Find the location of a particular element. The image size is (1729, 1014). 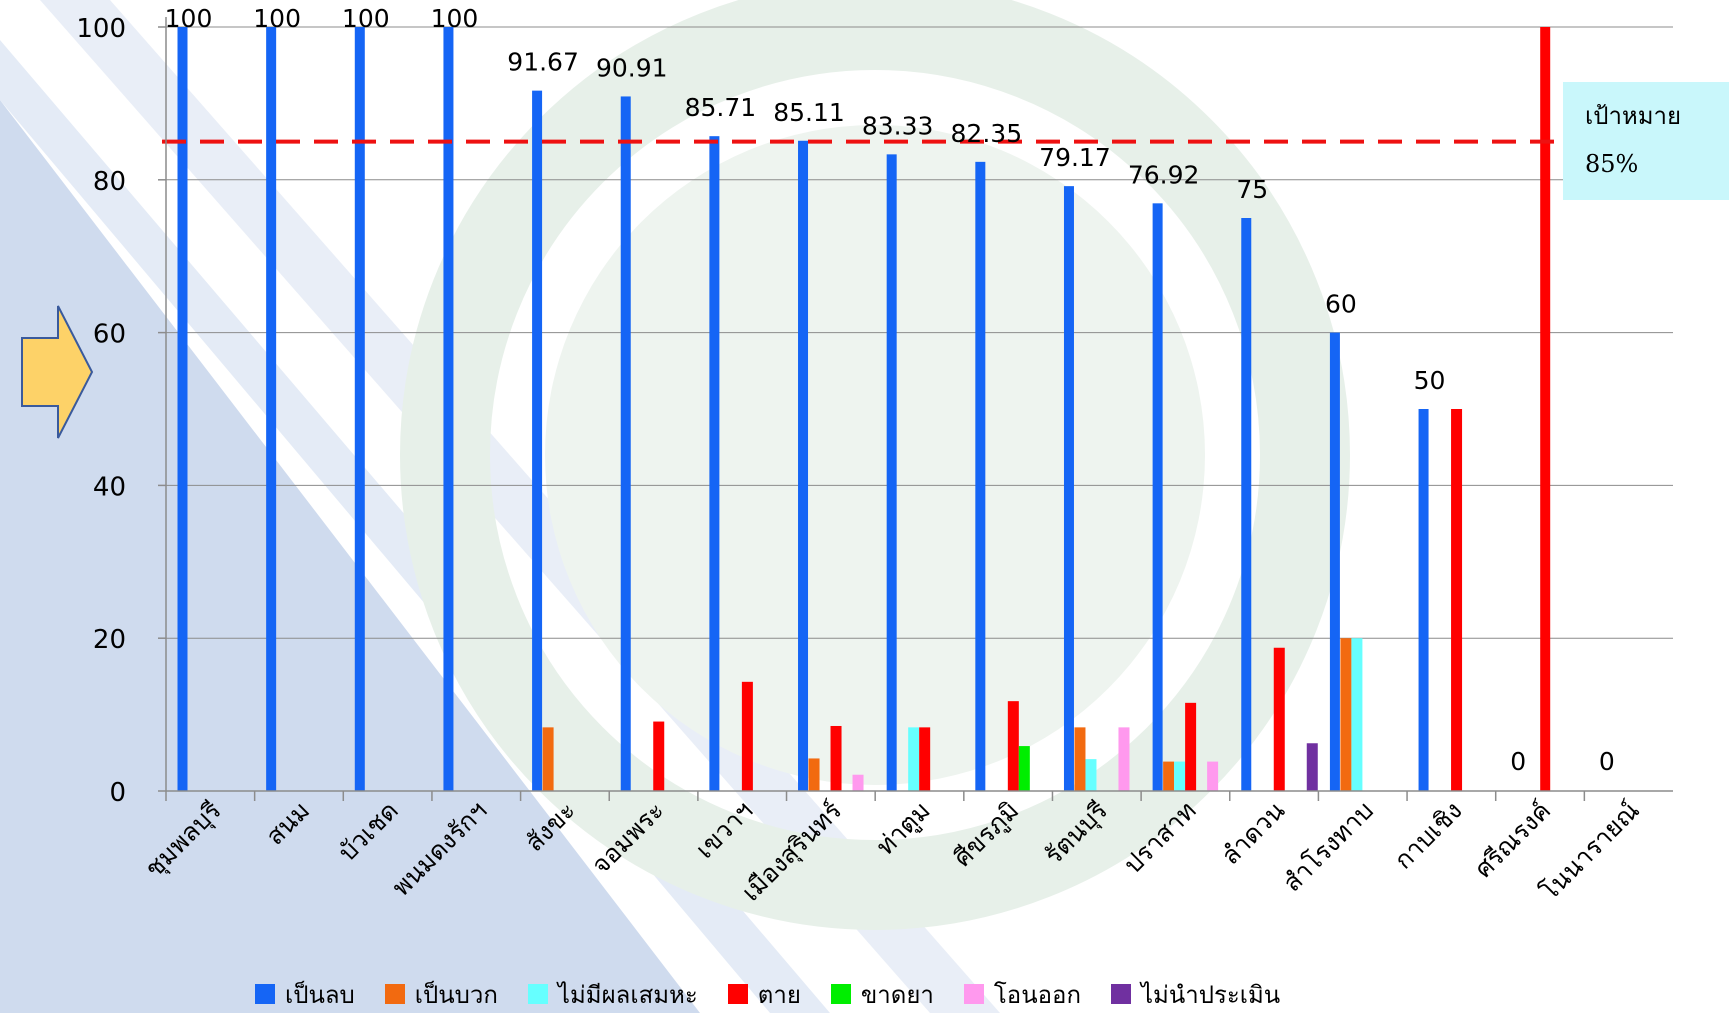

data-label: 82.35 is located at coordinates (987, 133).